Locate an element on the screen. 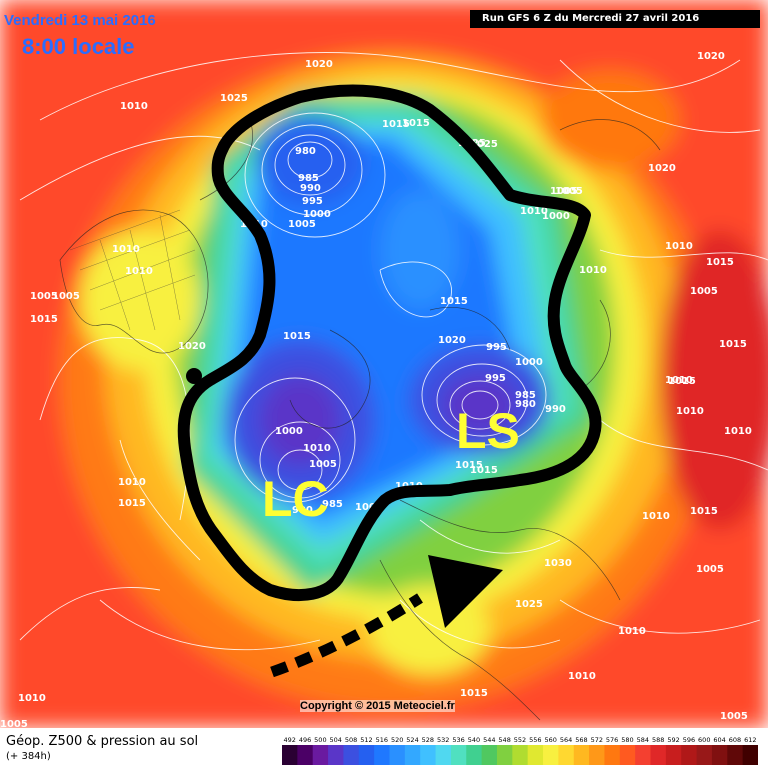 The height and width of the screenshot is (768, 768). flow-arrow-shaft is located at coordinates (346, 635).